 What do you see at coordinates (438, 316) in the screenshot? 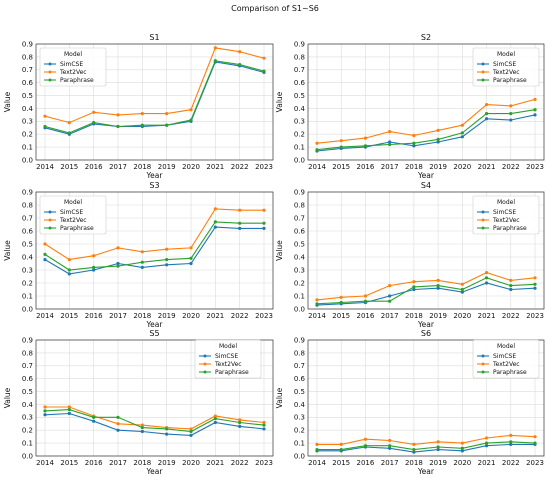
I see `x-tick-label: 2019` at bounding box center [438, 316].